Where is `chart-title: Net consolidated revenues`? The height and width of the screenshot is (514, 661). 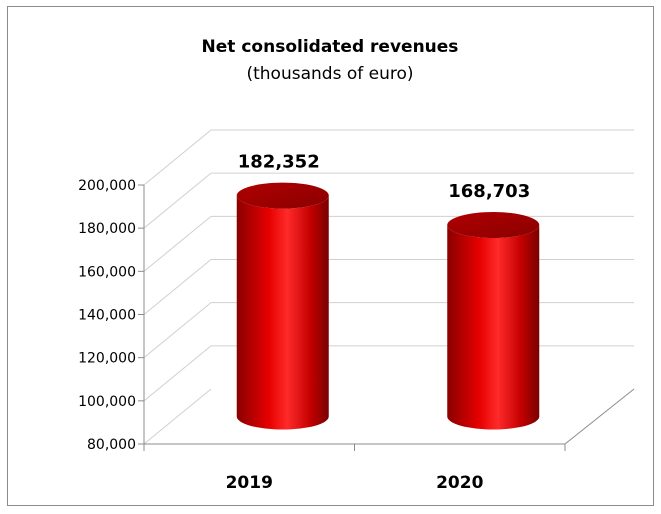 chart-title: Net consolidated revenues is located at coordinates (330, 47).